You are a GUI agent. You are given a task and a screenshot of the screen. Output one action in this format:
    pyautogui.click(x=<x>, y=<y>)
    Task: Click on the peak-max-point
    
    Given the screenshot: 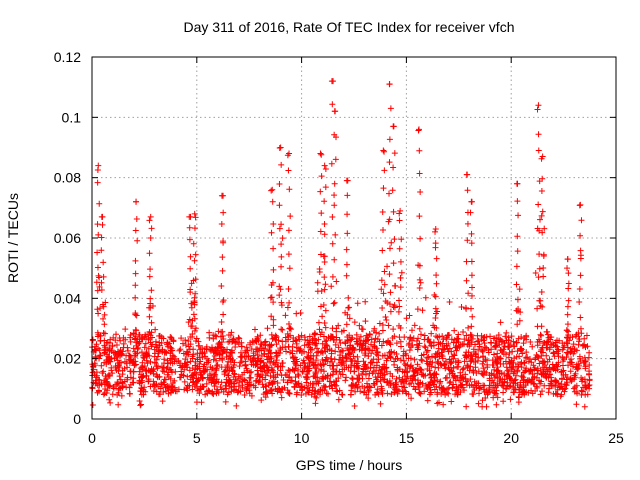 What is the action you would take?
    pyautogui.click(x=102, y=216)
    